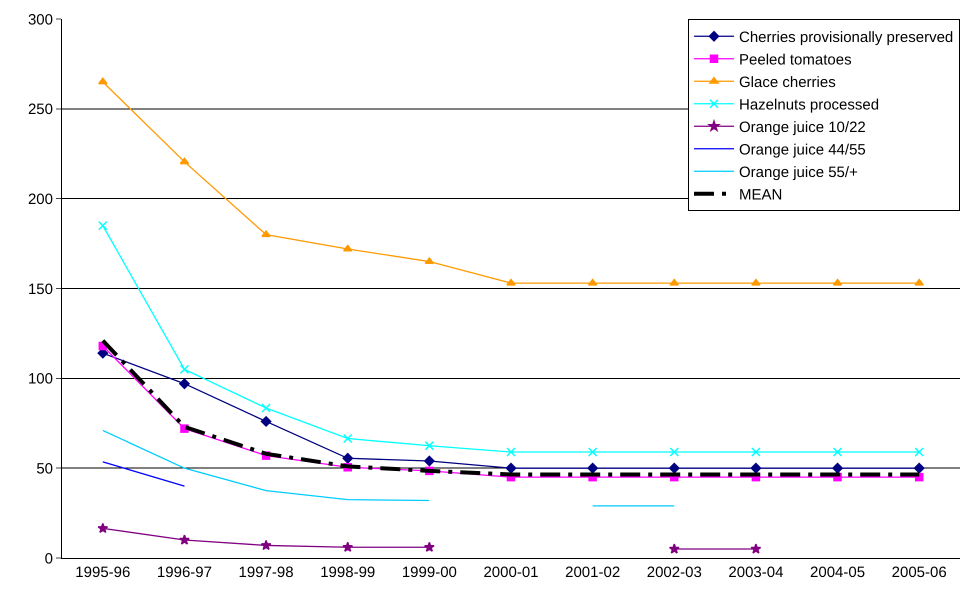  Describe the element at coordinates (787, 83) in the screenshot. I see `legend-label: Glace cherries` at that location.